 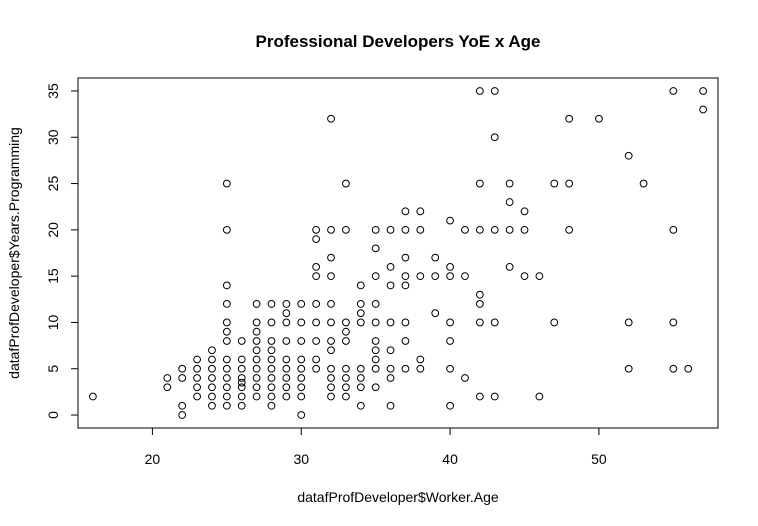 What do you see at coordinates (53, 230) in the screenshot?
I see `y-tick-label: 20` at bounding box center [53, 230].